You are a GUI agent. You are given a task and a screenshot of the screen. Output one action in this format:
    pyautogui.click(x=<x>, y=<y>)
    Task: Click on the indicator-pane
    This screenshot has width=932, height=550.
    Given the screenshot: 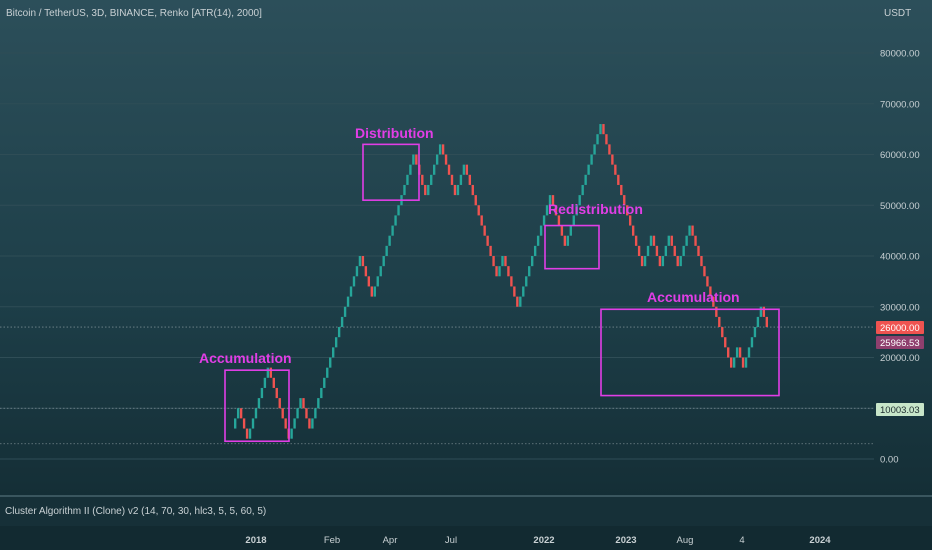 What is the action you would take?
    pyautogui.click(x=466, y=511)
    